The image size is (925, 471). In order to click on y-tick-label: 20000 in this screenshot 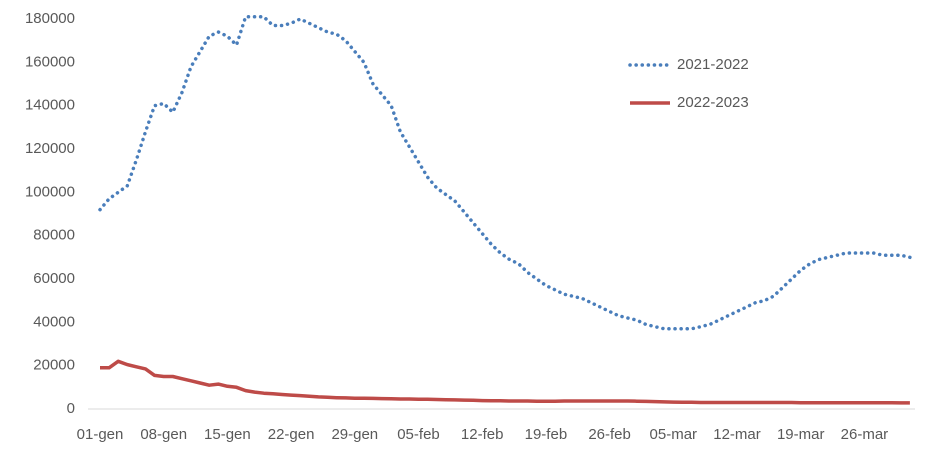, I will do `click(54, 365)`.